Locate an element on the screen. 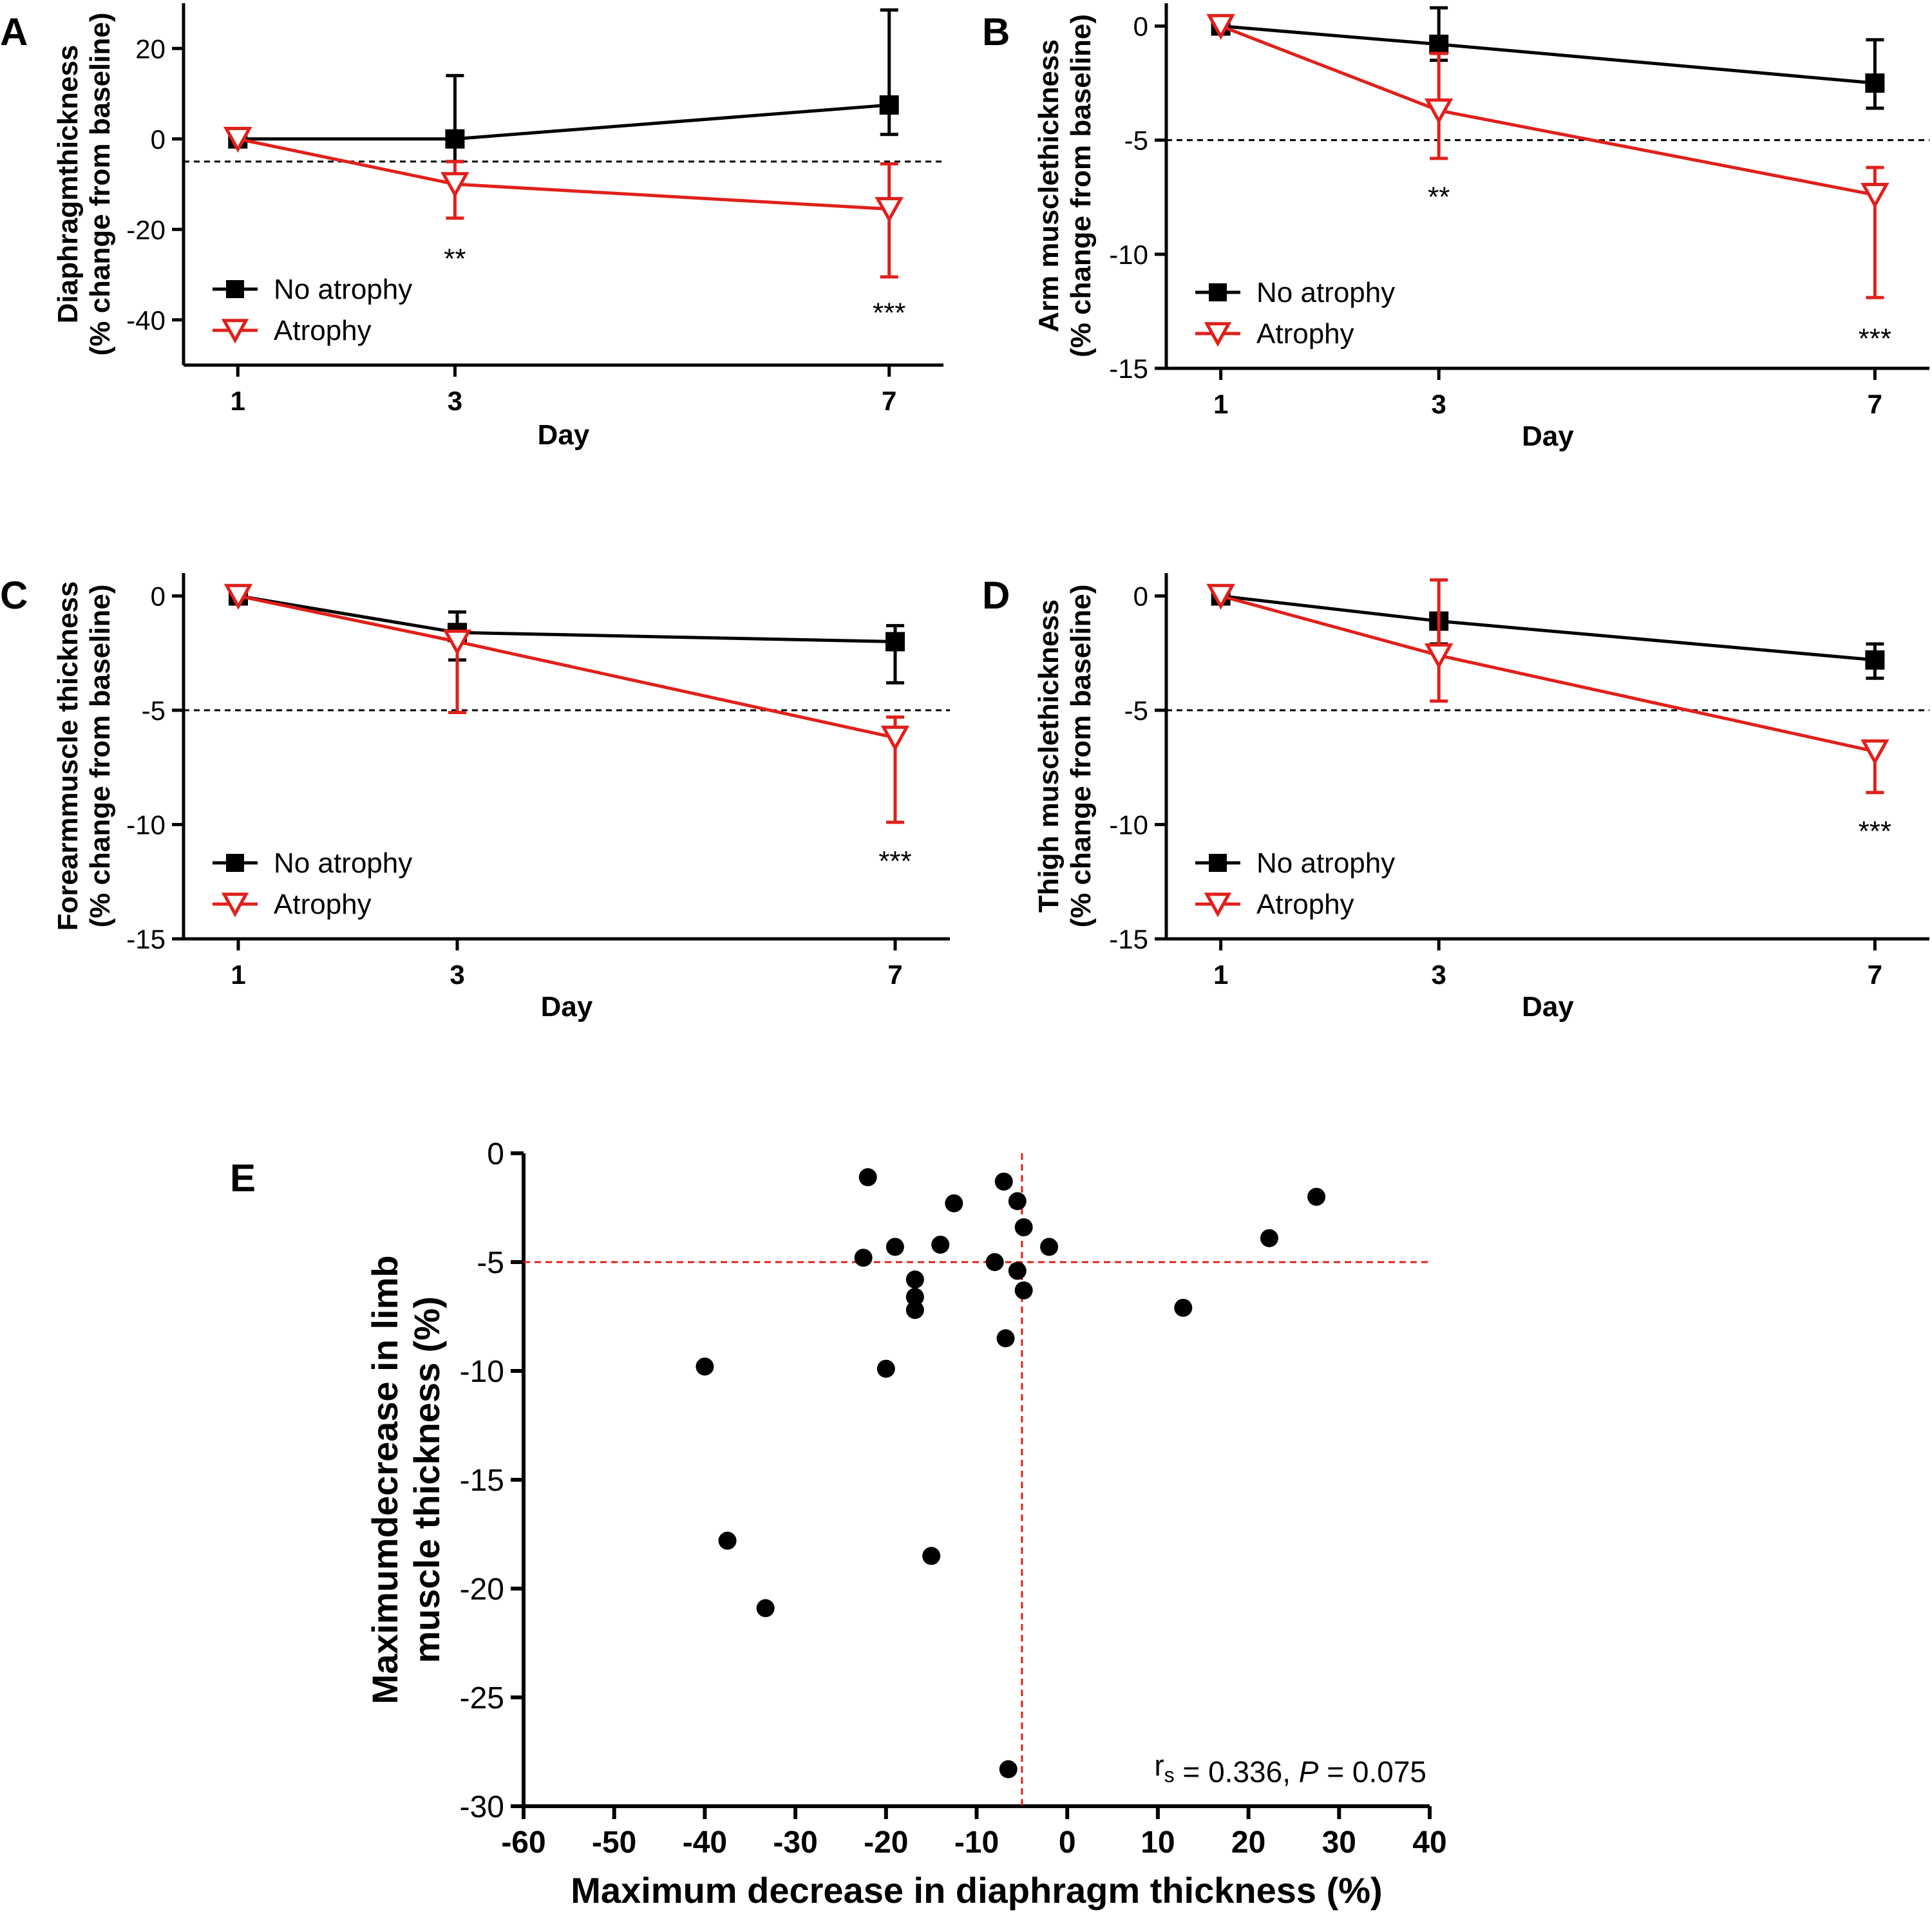 The image size is (1932, 1926). y-tick-label: -30 is located at coordinates (482, 1807).